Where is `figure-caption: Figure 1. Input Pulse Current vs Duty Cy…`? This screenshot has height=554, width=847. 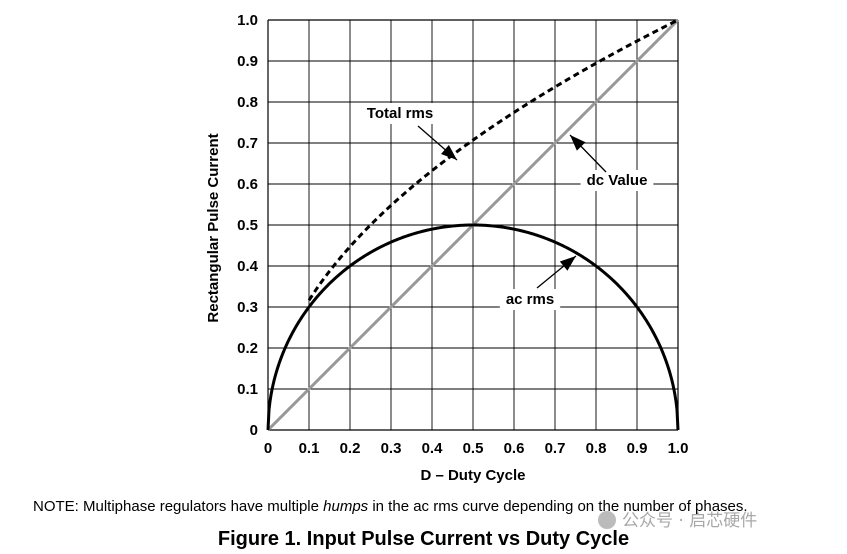 figure-caption: Figure 1. Input Pulse Current vs Duty Cy… is located at coordinates (423, 539).